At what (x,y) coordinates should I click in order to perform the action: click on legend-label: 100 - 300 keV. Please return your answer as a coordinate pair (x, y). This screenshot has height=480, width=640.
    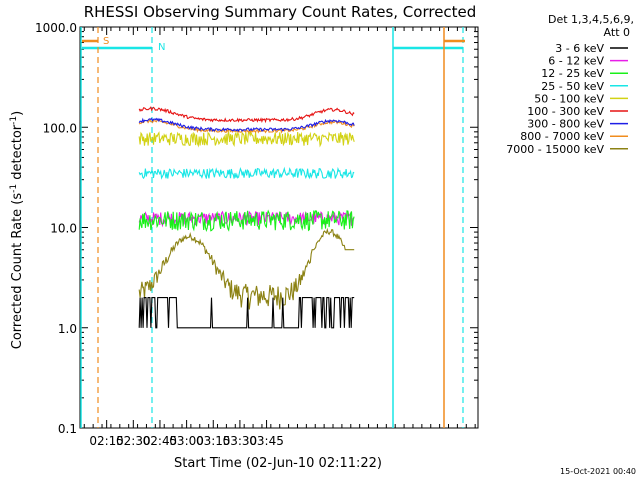
    Looking at the image, I should click on (565, 111).